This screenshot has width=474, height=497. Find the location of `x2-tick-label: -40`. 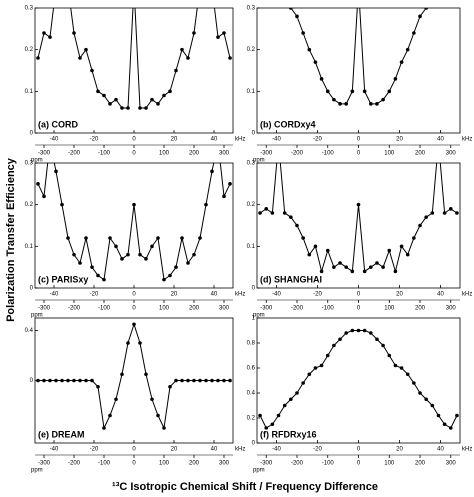

x2-tick-label: -40 is located at coordinates (54, 140).